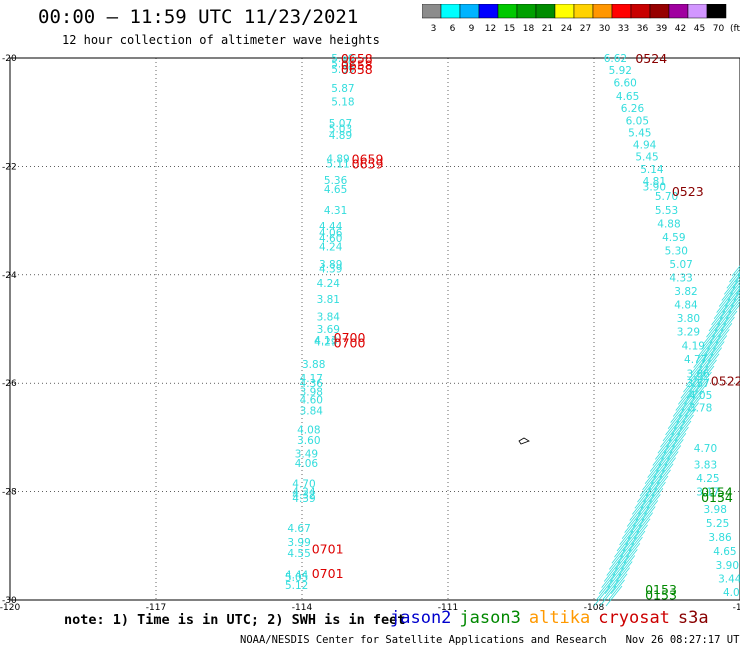 This screenshot has width=740, height=650. I want to click on wave-height-label: 4.29, so click(325, 342).